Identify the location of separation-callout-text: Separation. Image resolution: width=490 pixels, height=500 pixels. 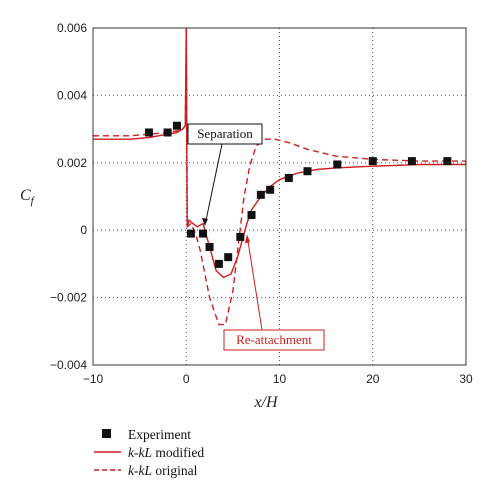
(225, 133).